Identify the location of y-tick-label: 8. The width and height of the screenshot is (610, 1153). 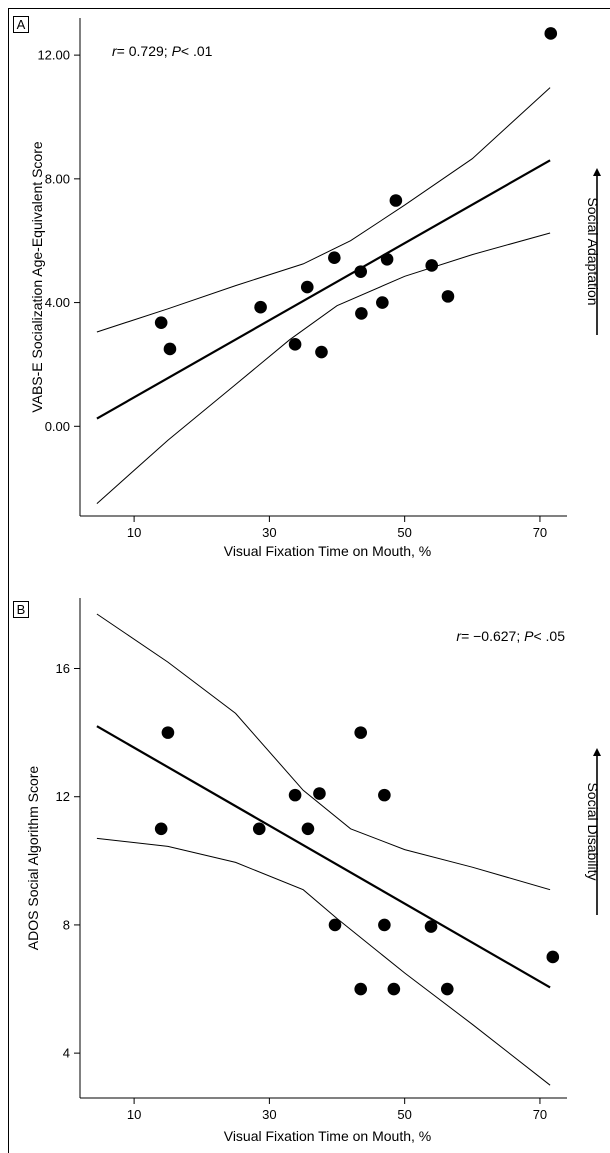
(66, 924).